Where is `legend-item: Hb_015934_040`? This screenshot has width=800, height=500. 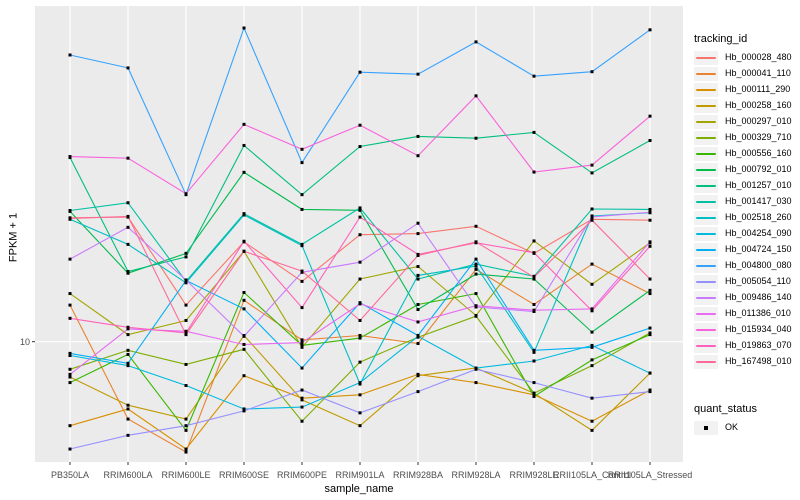
legend-item: Hb_015934_040 is located at coordinates (744, 330).